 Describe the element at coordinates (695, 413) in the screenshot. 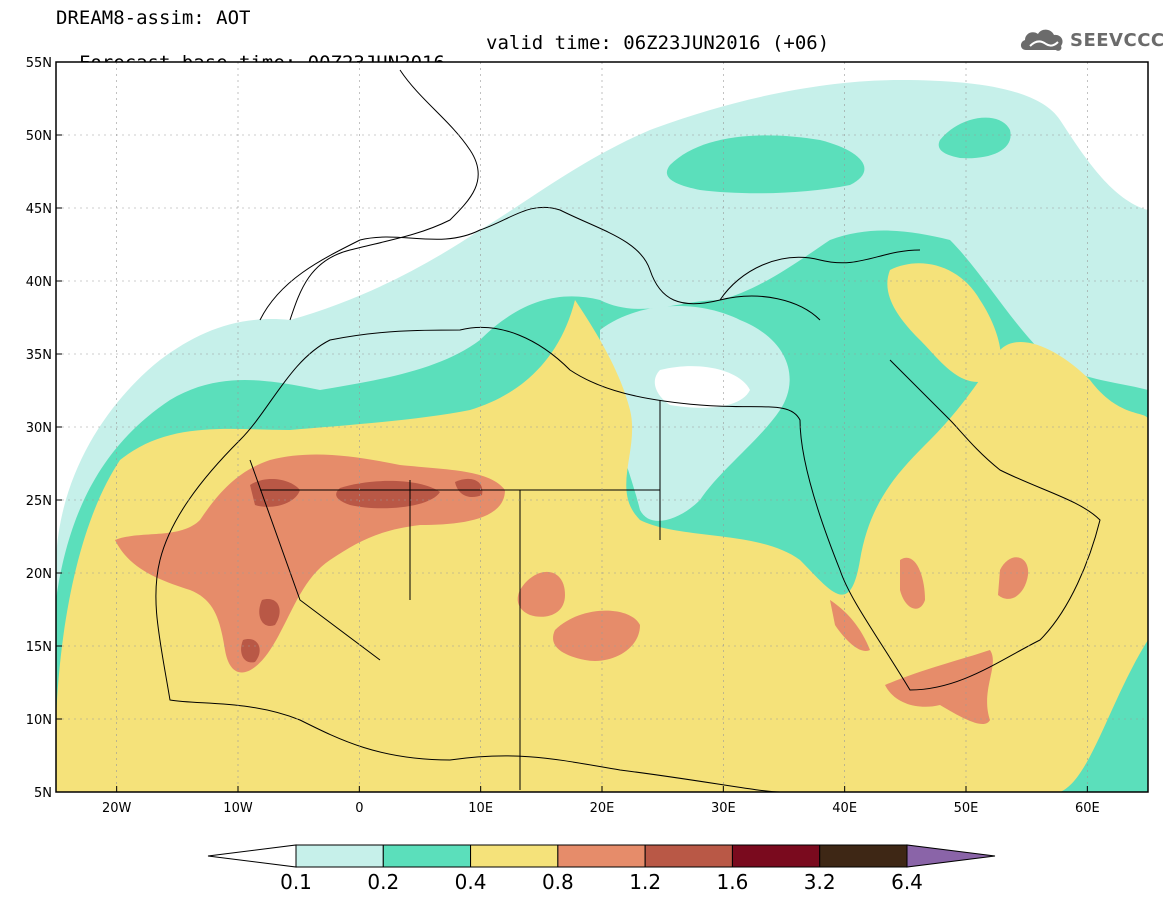

I see `aot-clean-med` at that location.